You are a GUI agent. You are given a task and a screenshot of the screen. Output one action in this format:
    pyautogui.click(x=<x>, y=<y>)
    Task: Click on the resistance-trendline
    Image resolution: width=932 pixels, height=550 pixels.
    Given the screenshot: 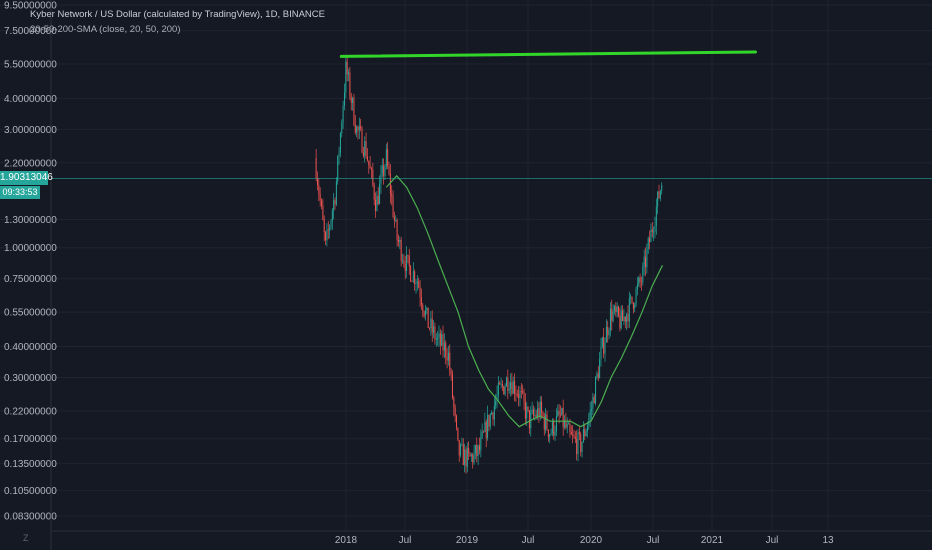 What is the action you would take?
    pyautogui.click(x=548, y=54)
    